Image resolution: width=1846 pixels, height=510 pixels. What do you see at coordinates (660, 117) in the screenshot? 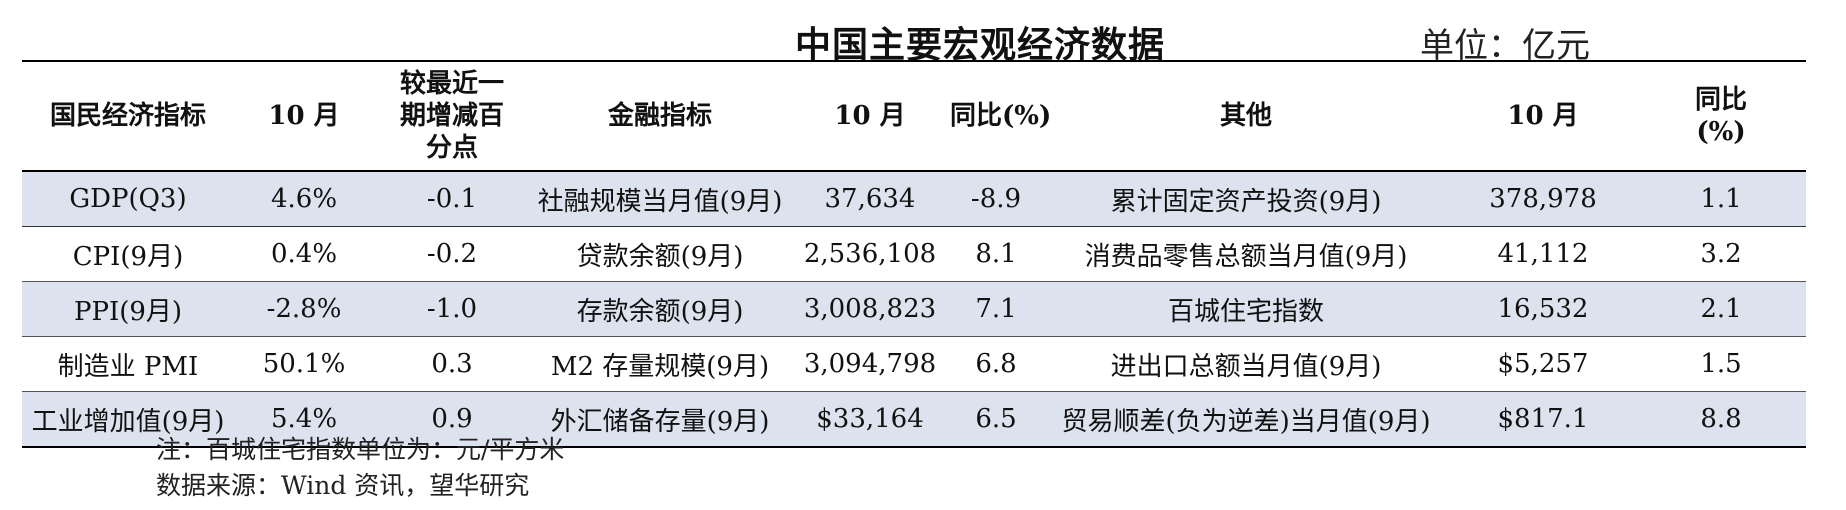
I see `header-cell: 金融指标` at bounding box center [660, 117].